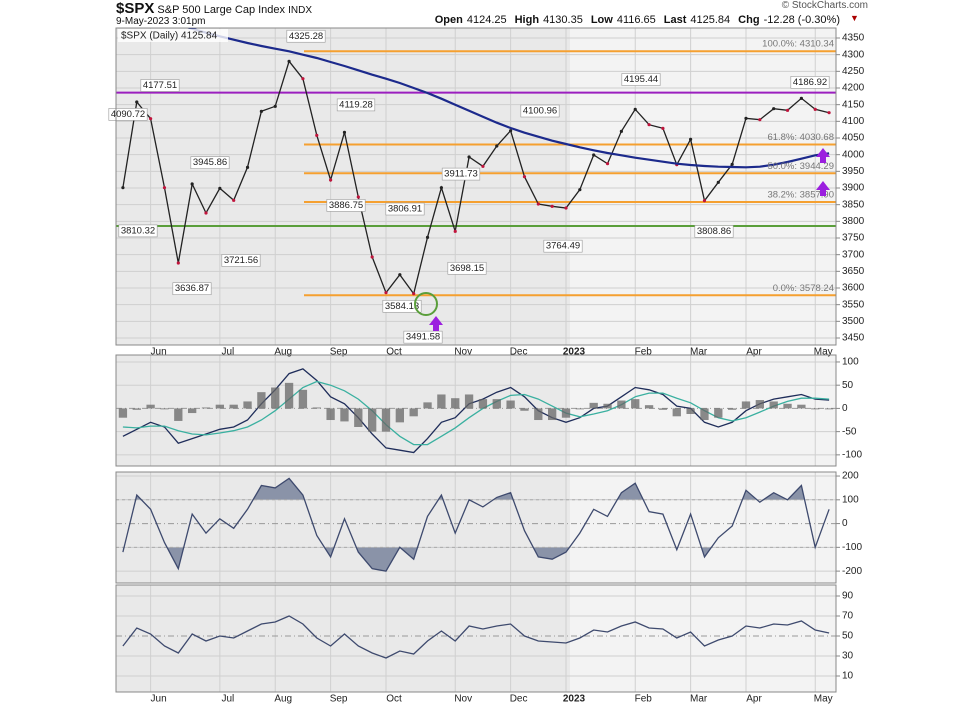 This screenshot has width=980, height=707. What do you see at coordinates (214, 8) in the screenshot?
I see `title-row: $SPX S&P 500 Large Cap Index INDX` at bounding box center [214, 8].